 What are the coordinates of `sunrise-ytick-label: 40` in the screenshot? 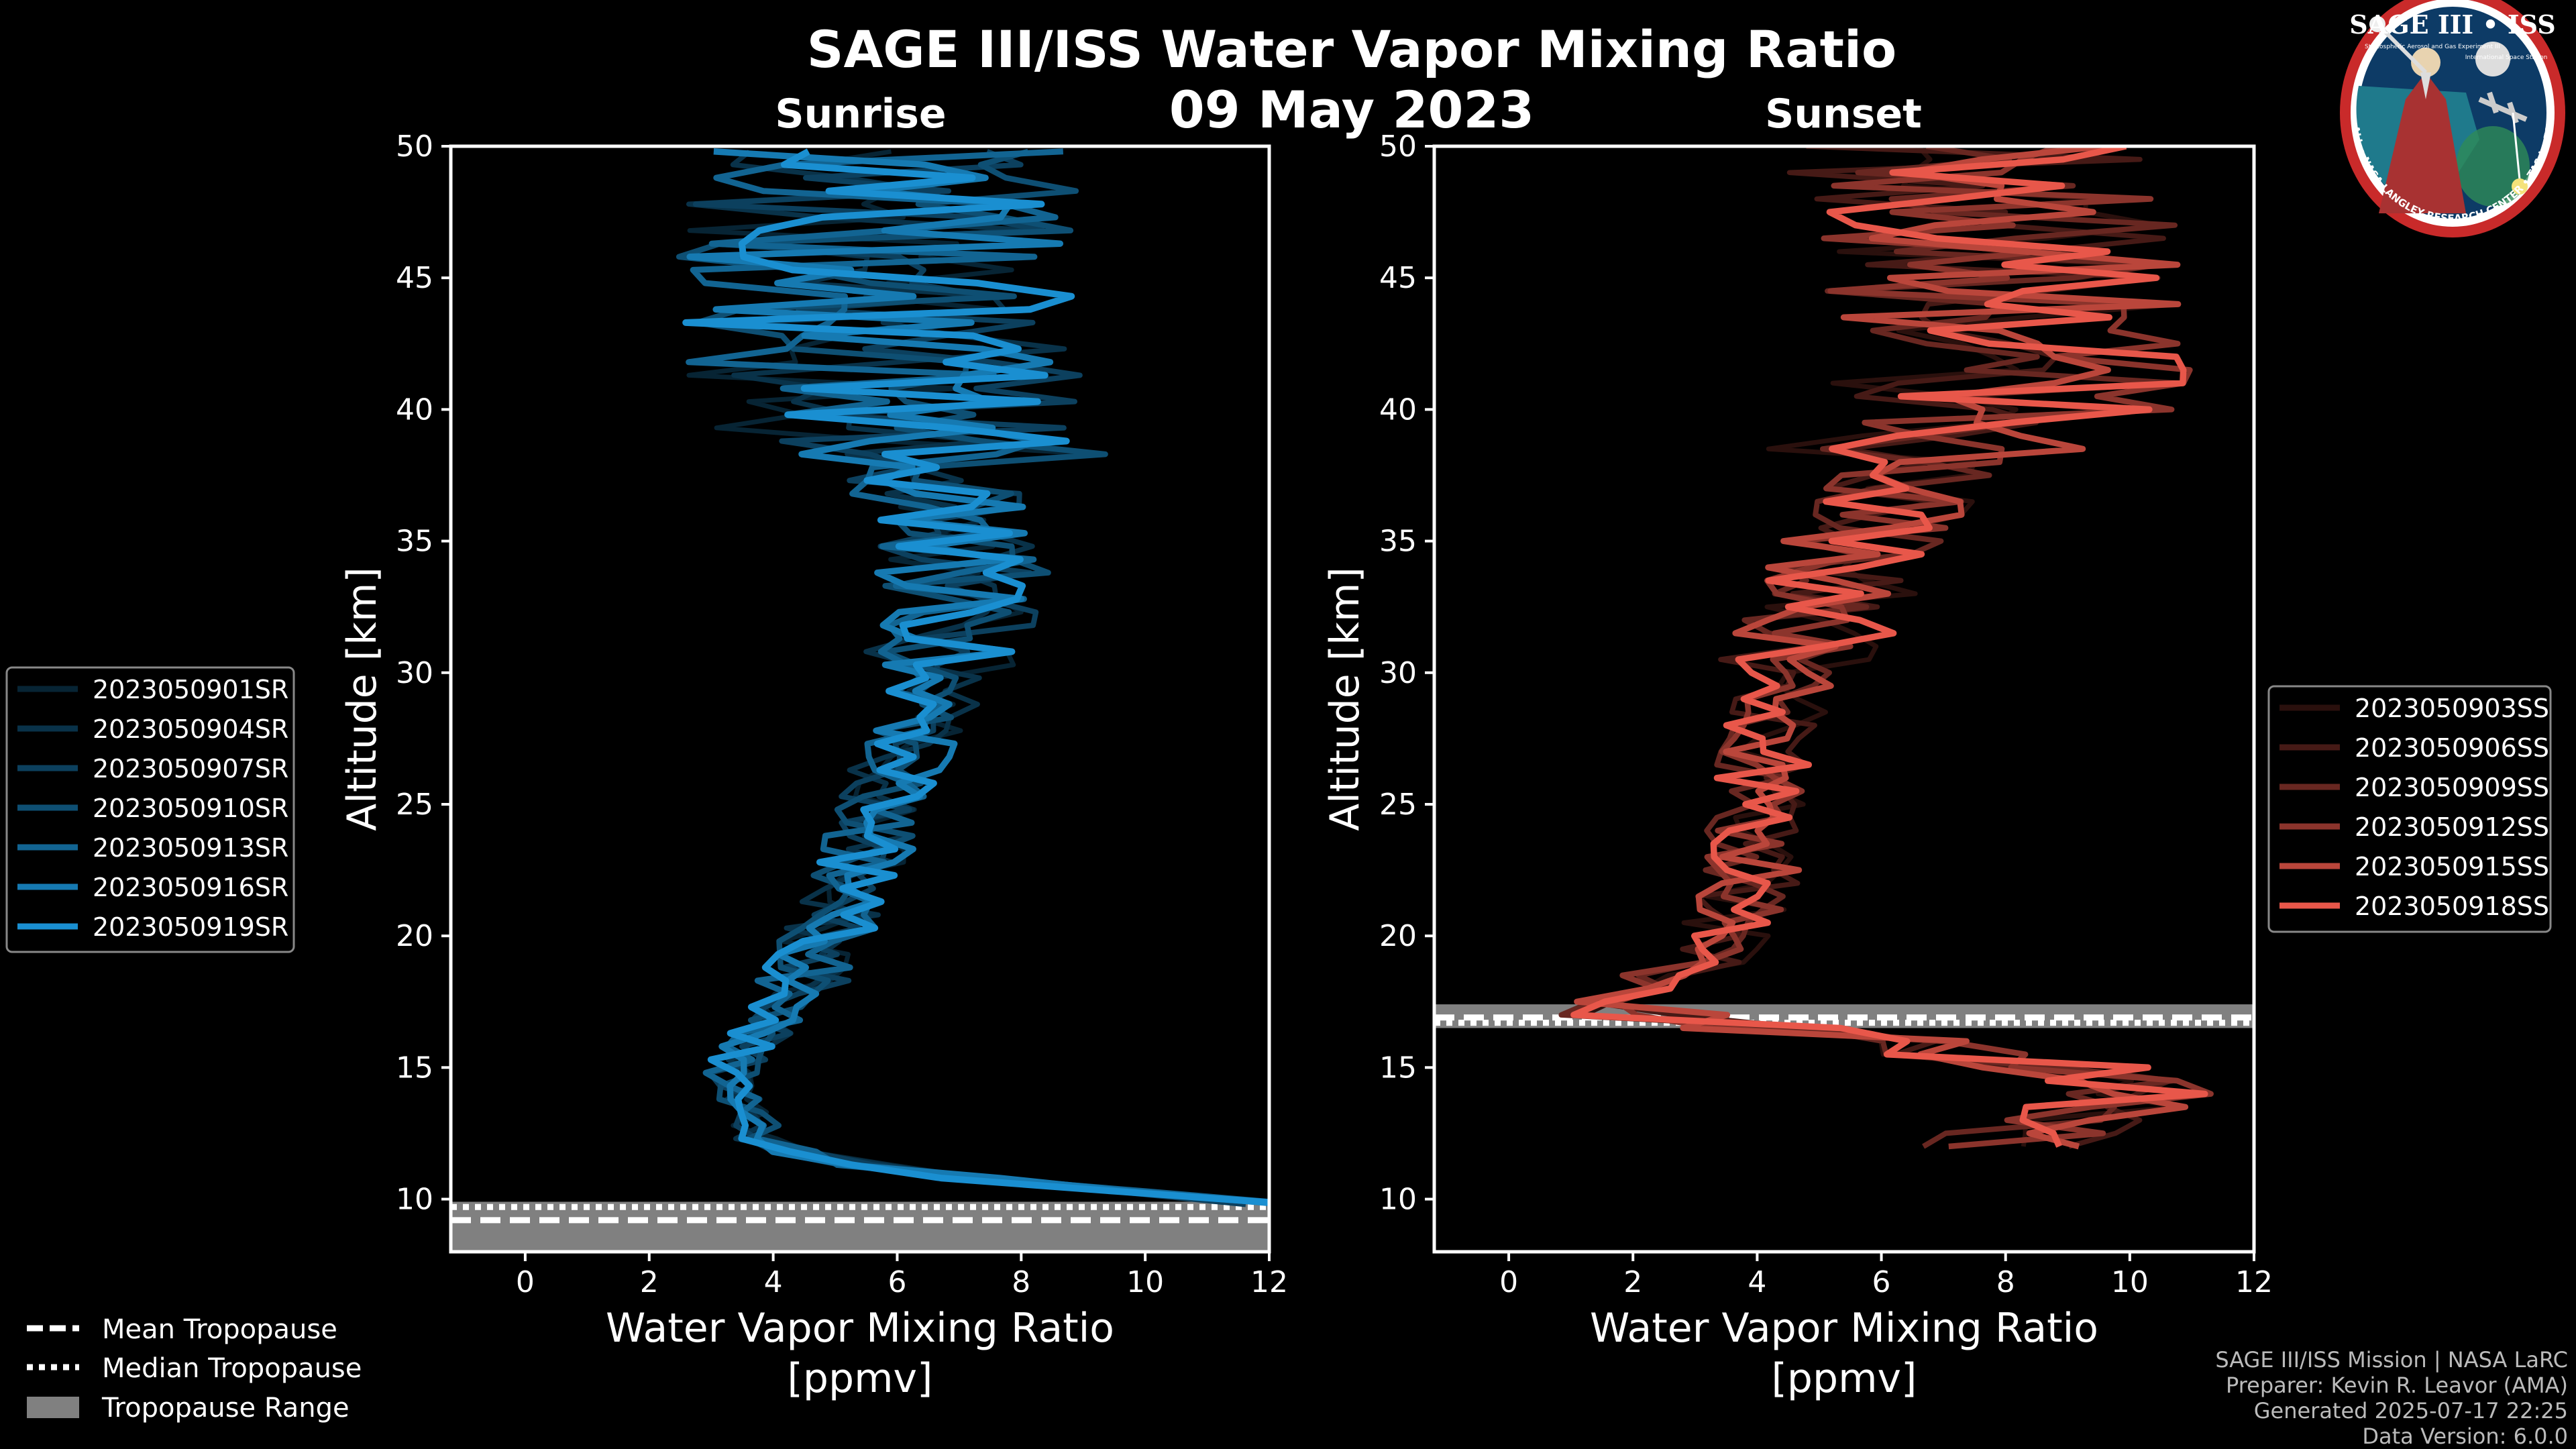 It's located at (414, 409).